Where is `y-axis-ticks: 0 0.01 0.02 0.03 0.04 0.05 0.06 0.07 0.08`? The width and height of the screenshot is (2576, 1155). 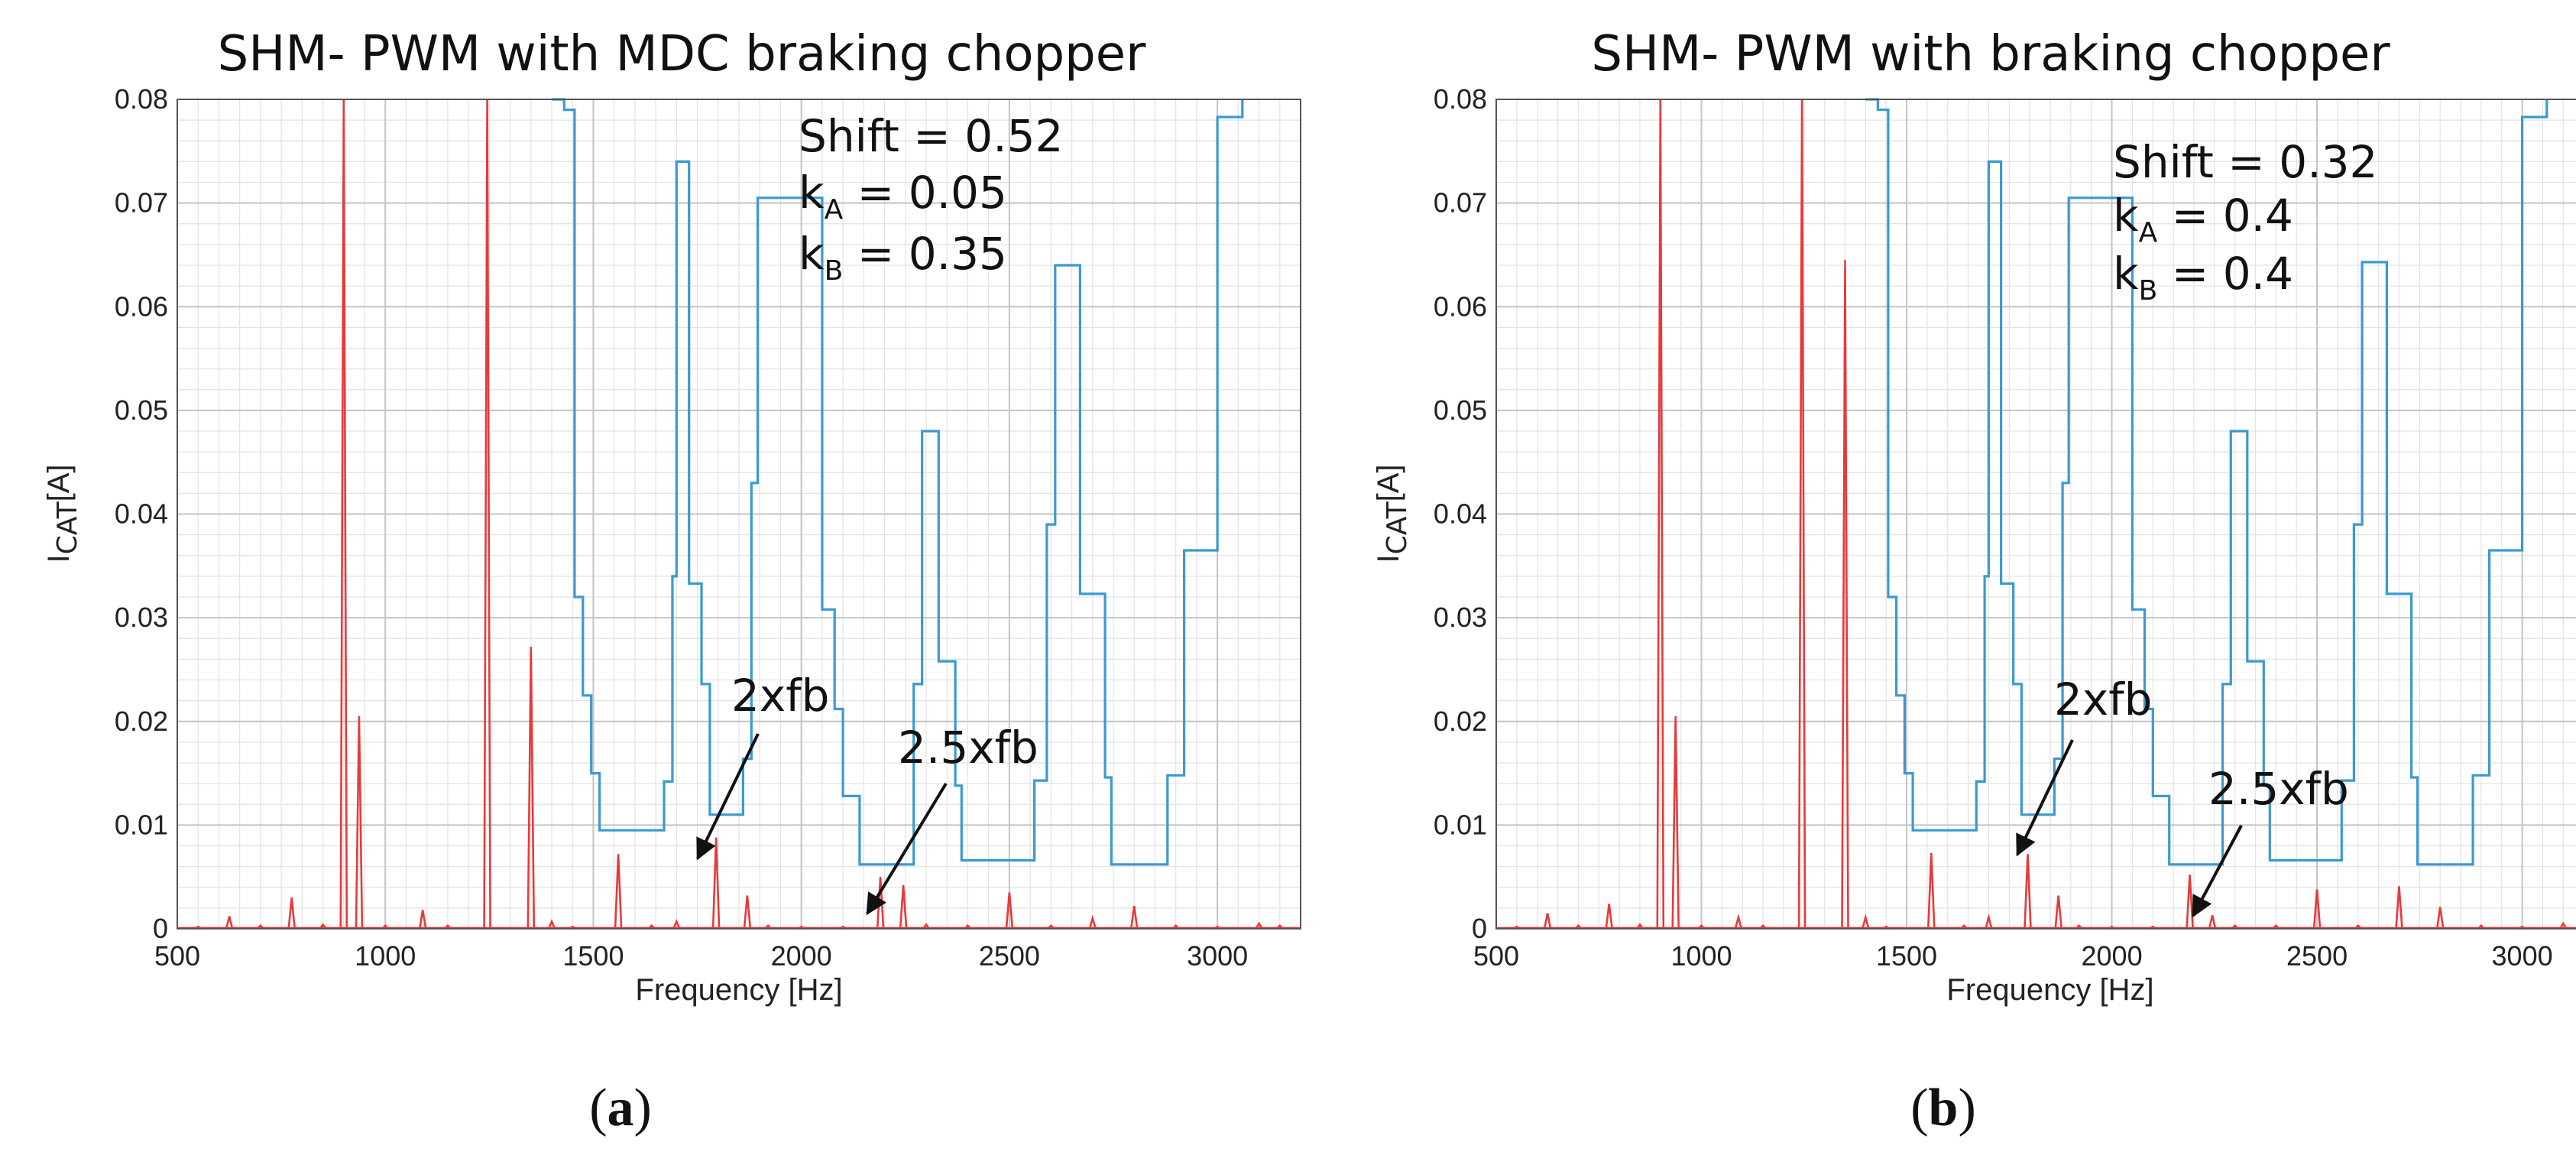 y-axis-ticks: 0 0.01 0.02 0.03 0.04 0.05 0.06 0.07 0.08 is located at coordinates (141, 513).